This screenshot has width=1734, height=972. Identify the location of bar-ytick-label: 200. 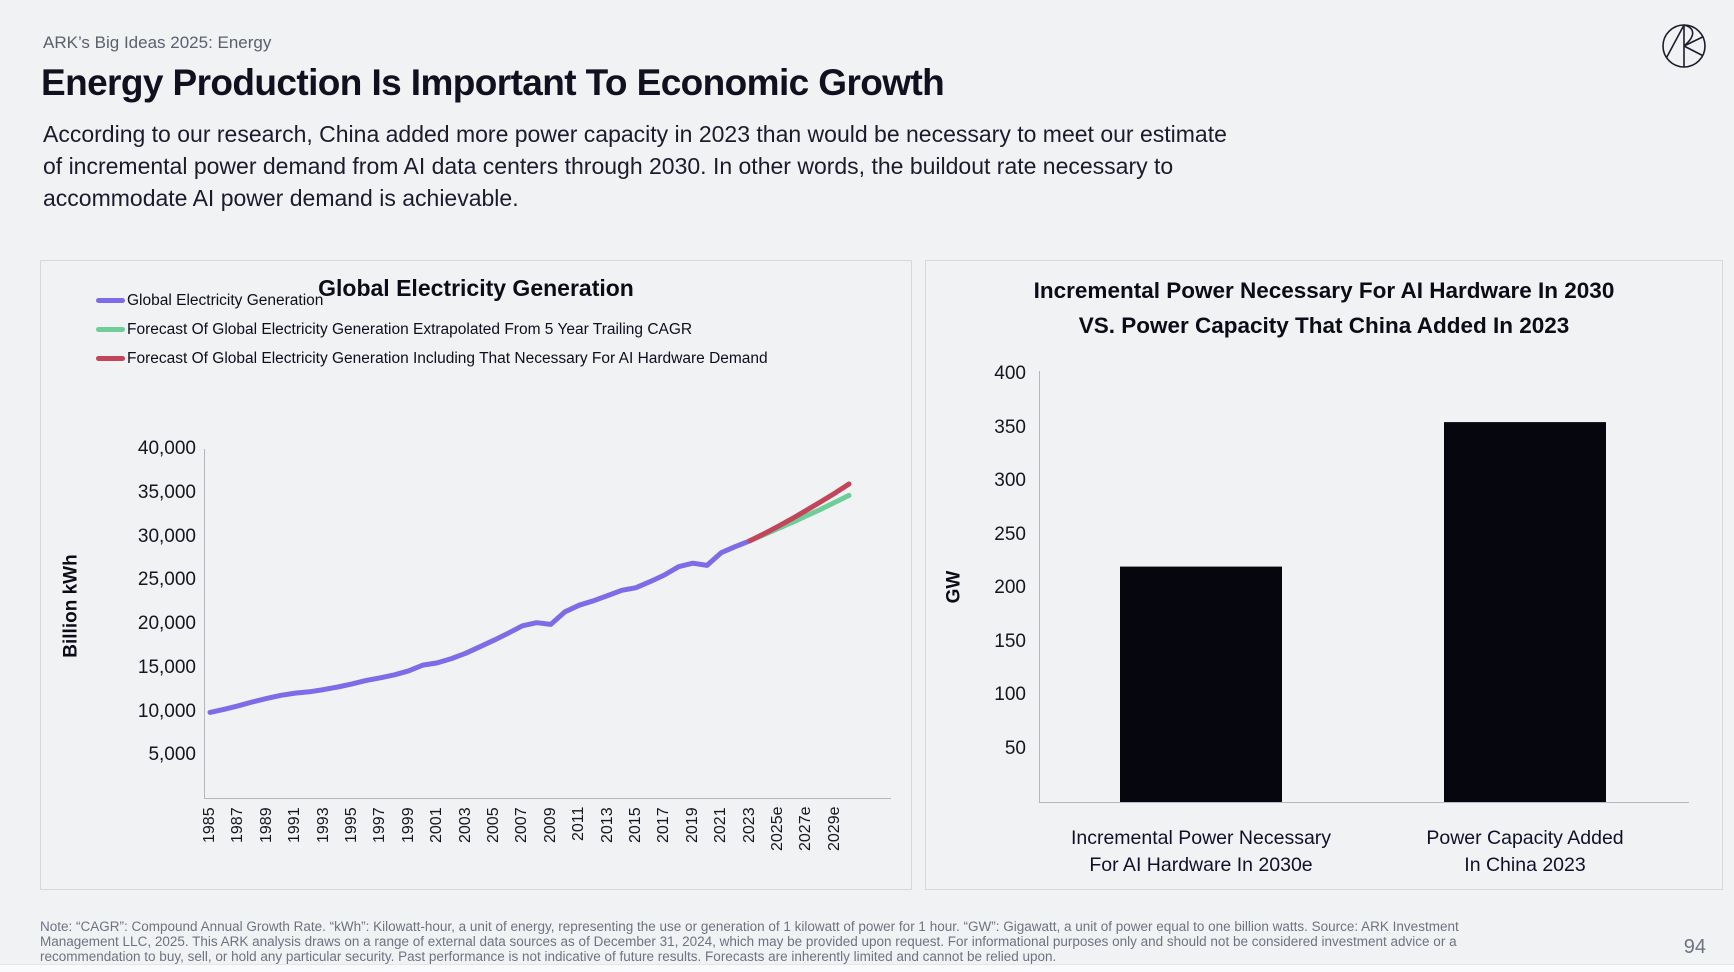
(1010, 587).